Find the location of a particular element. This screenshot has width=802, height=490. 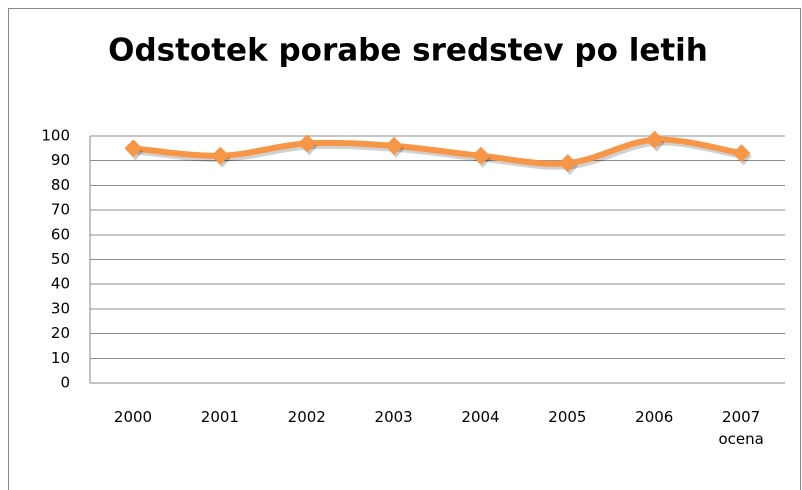

y-tick-label: 20 is located at coordinates (60, 333).